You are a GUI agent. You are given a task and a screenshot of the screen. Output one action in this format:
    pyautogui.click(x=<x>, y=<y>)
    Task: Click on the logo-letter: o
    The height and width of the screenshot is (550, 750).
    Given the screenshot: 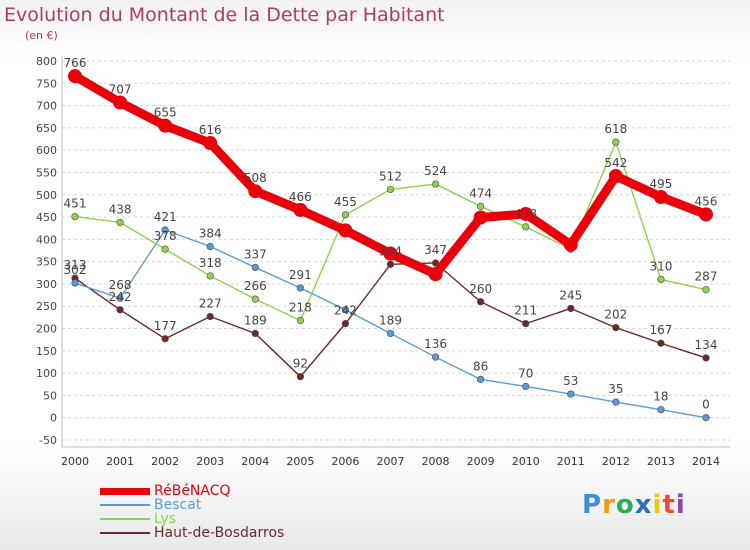 What is the action you would take?
    pyautogui.click(x=625, y=505)
    